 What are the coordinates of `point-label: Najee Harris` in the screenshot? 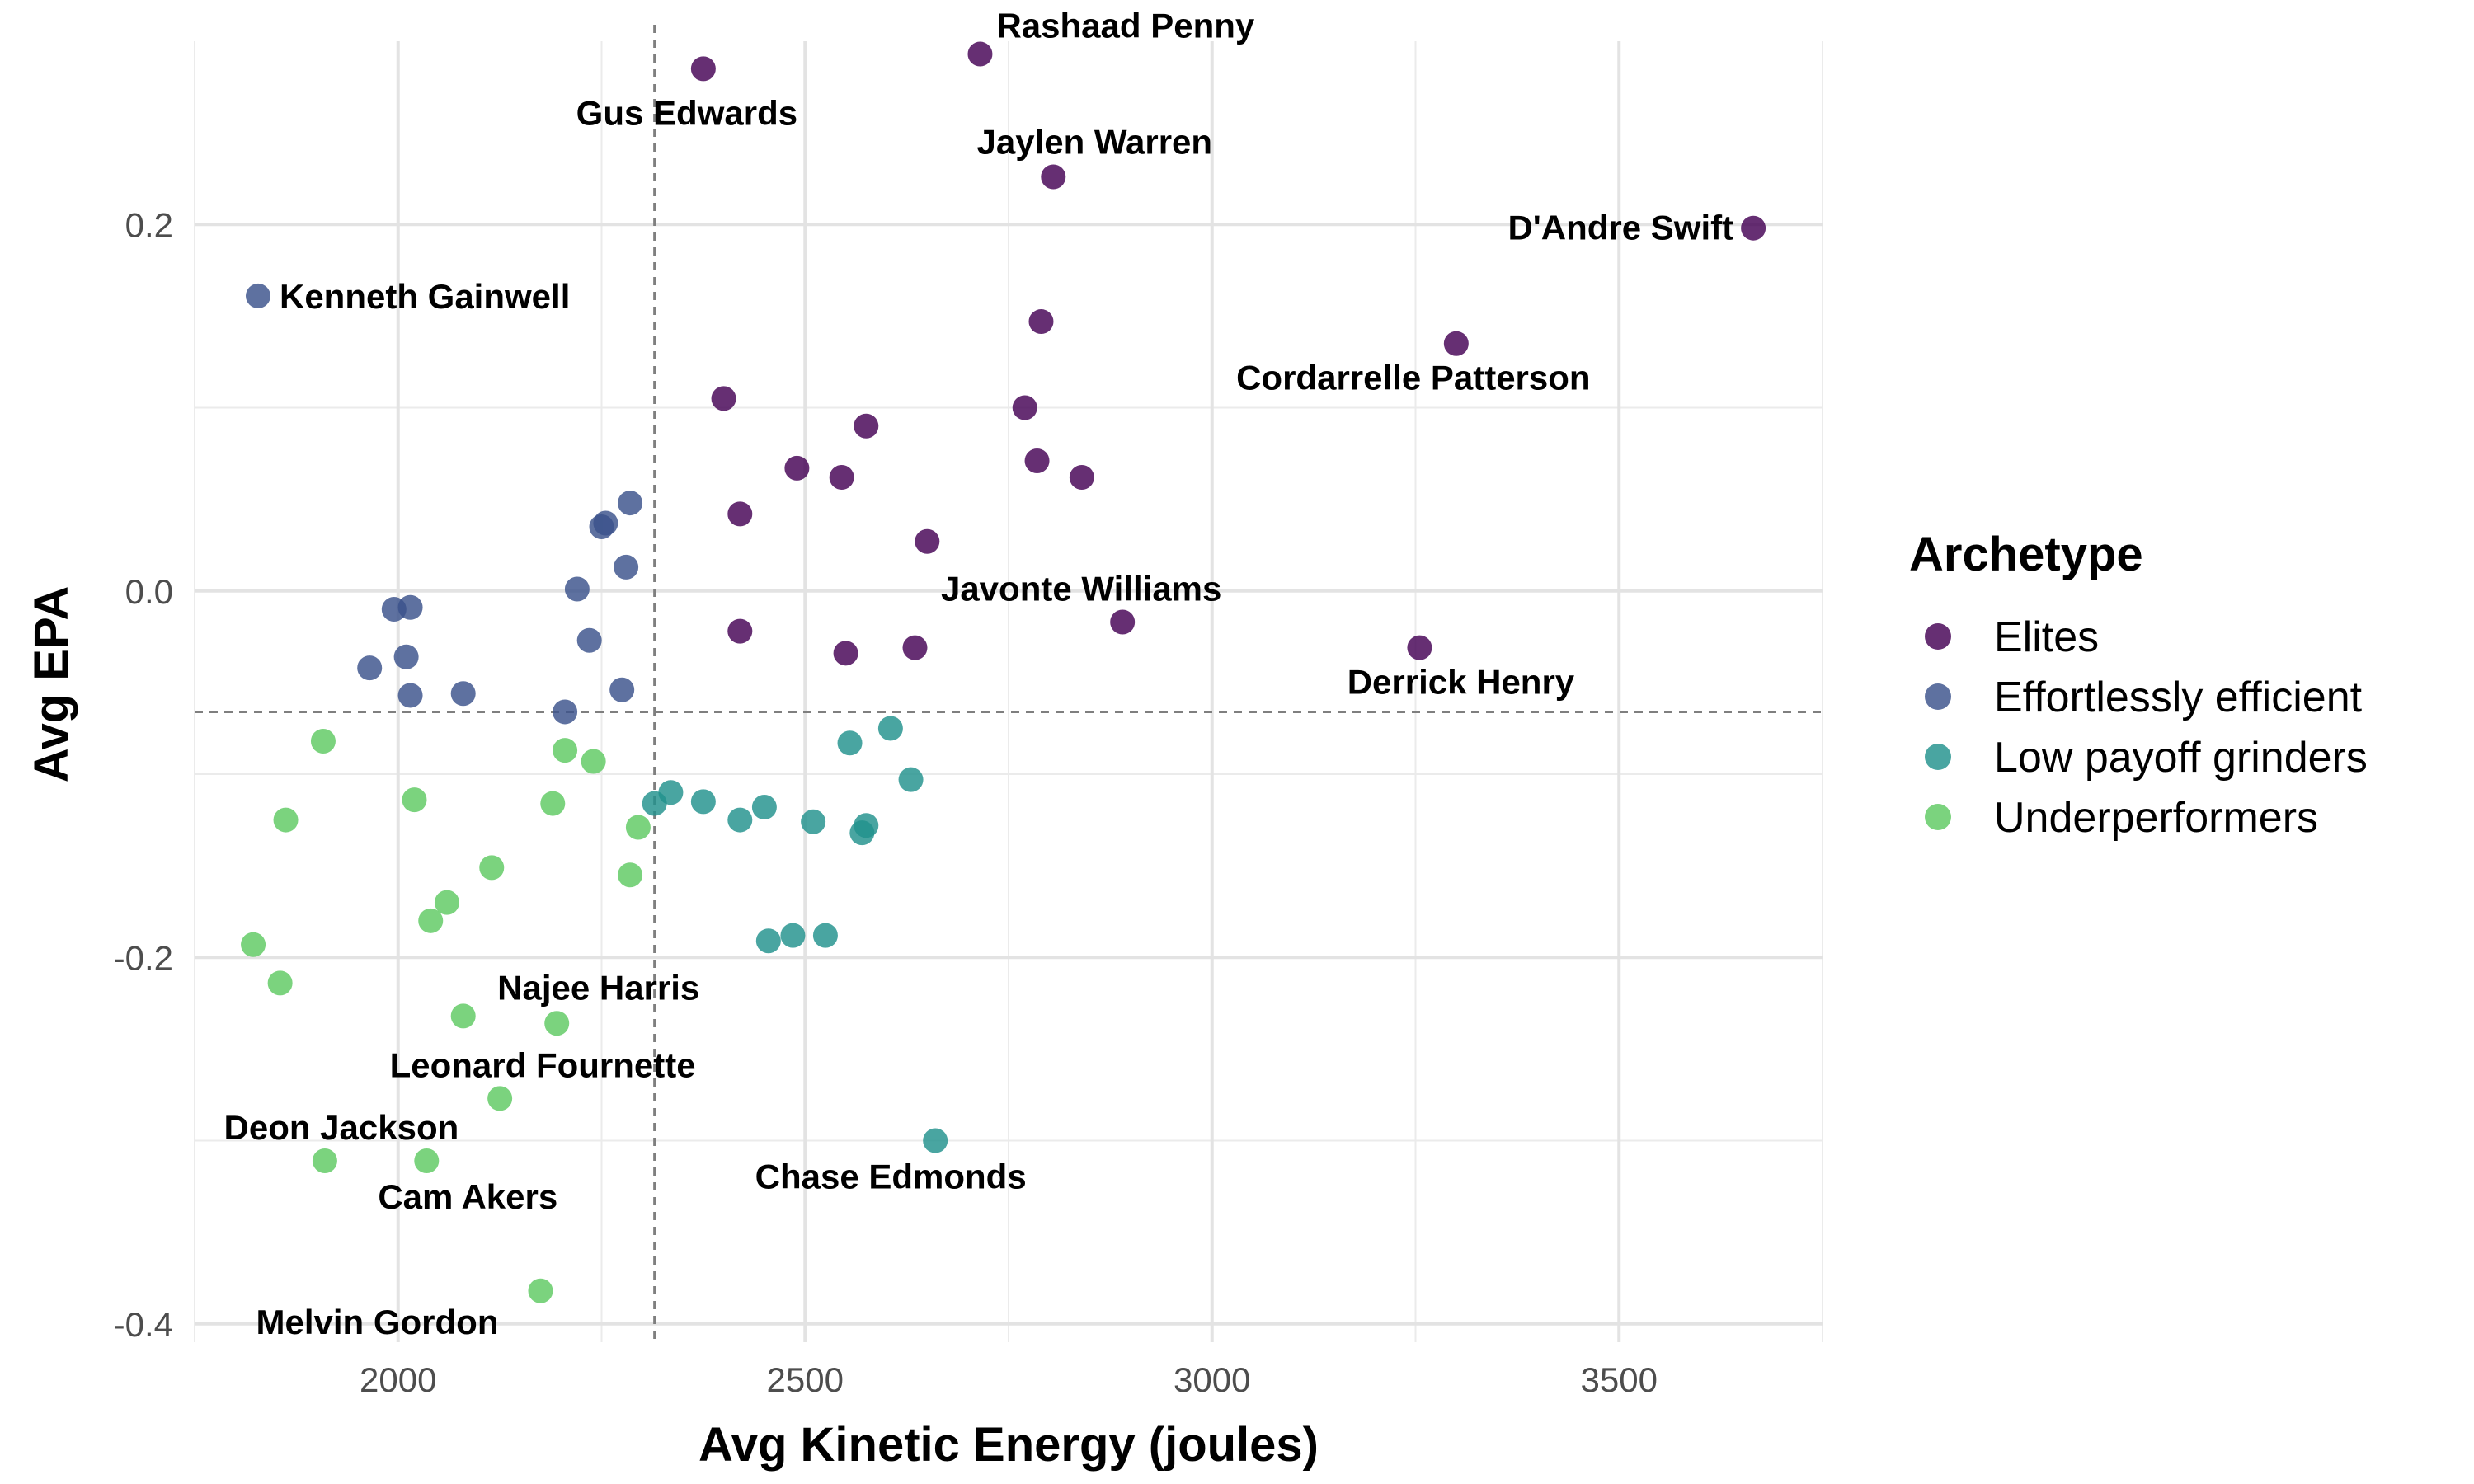 It's located at (598, 988).